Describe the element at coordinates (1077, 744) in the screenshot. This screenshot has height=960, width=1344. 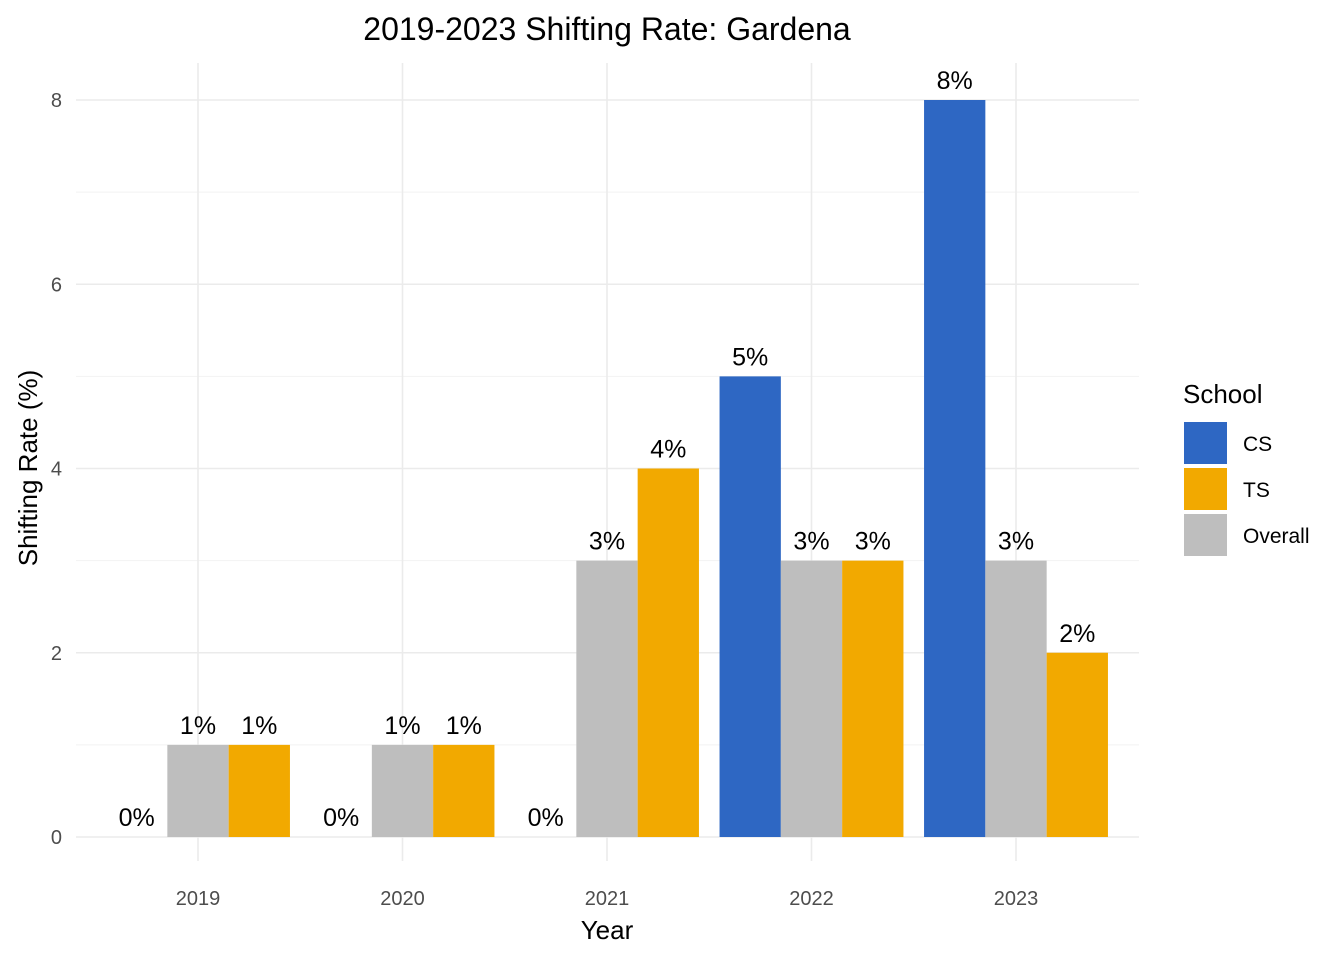
I see `bar-ts-2023` at that location.